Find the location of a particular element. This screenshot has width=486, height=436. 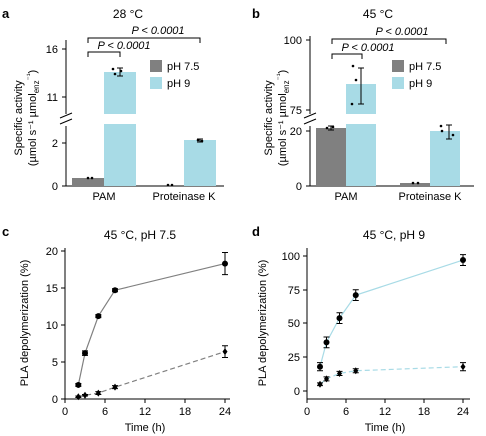

bar-a-pk-ph9 is located at coordinates (200, 163).